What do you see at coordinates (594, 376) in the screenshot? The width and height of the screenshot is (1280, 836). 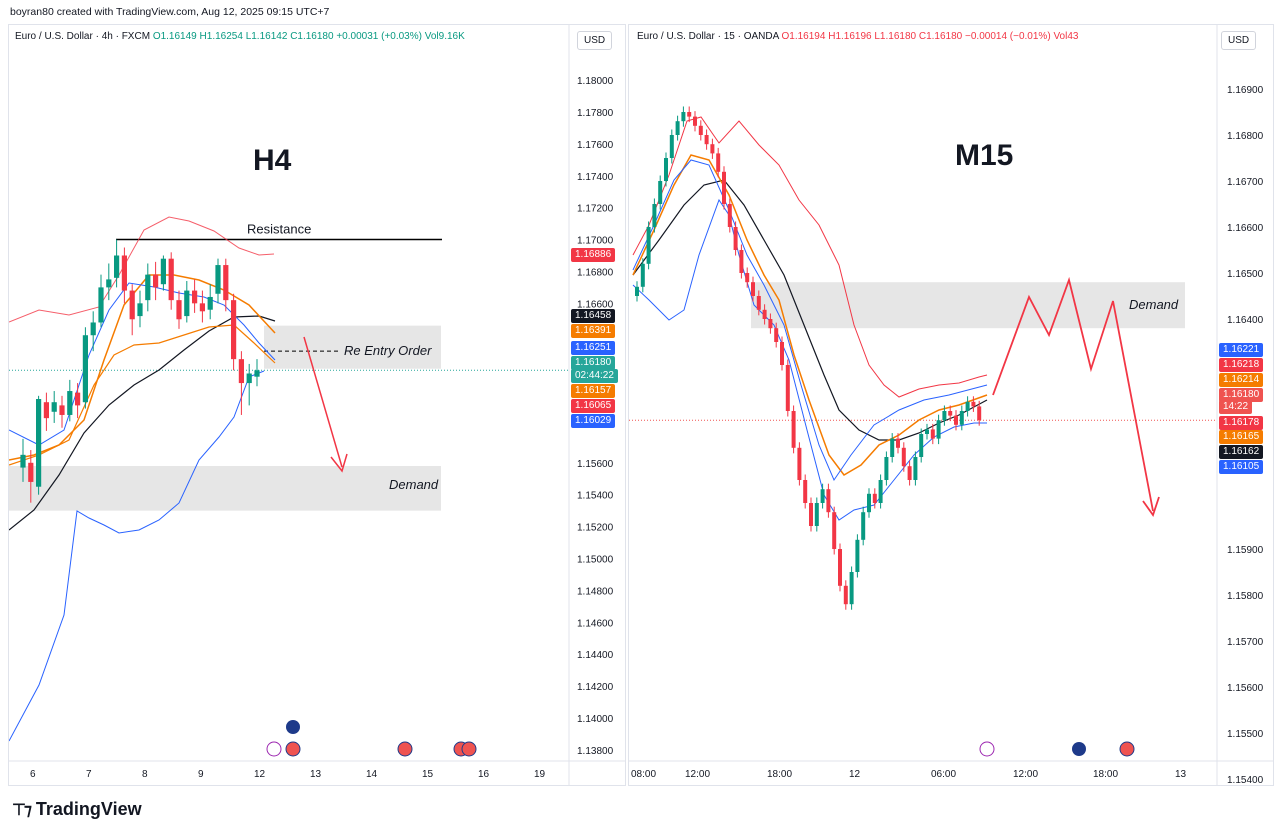 I see `left-price-tag: 02:44:22` at bounding box center [594, 376].